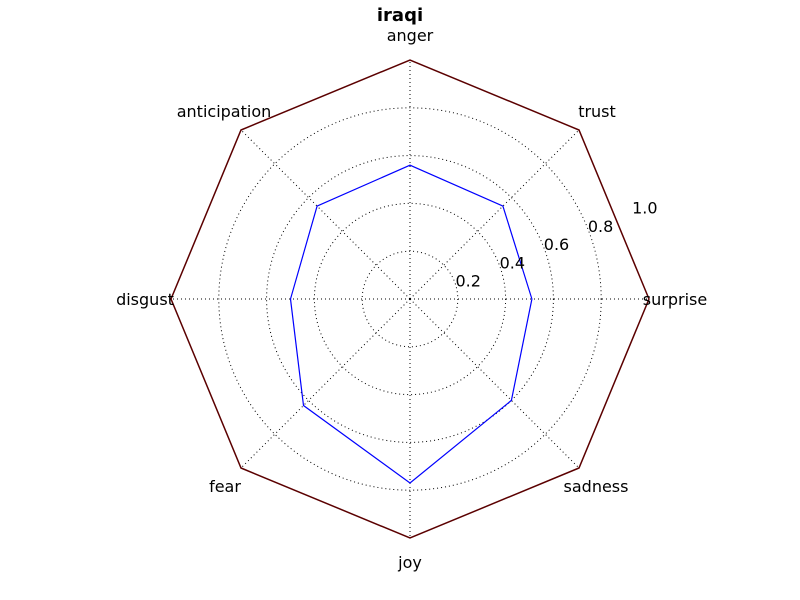  Describe the element at coordinates (512, 262) in the screenshot. I see `radial-tick-label-1: 0.4` at that location.